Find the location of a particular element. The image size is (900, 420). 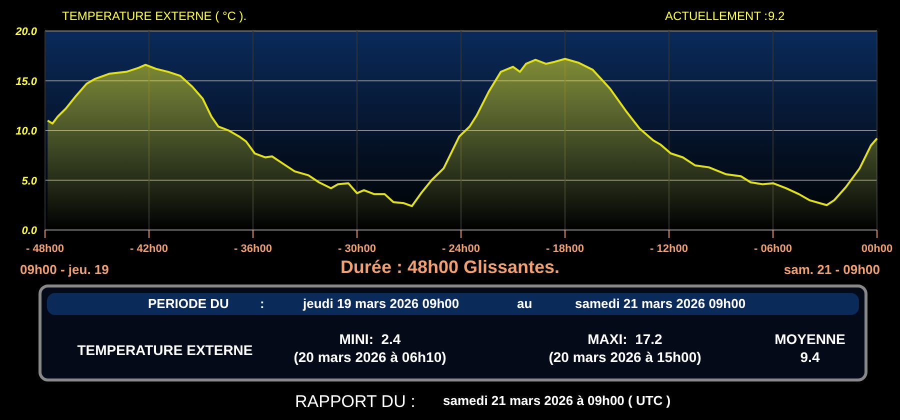

x-tick-label: - 48h00 is located at coordinates (45, 249).